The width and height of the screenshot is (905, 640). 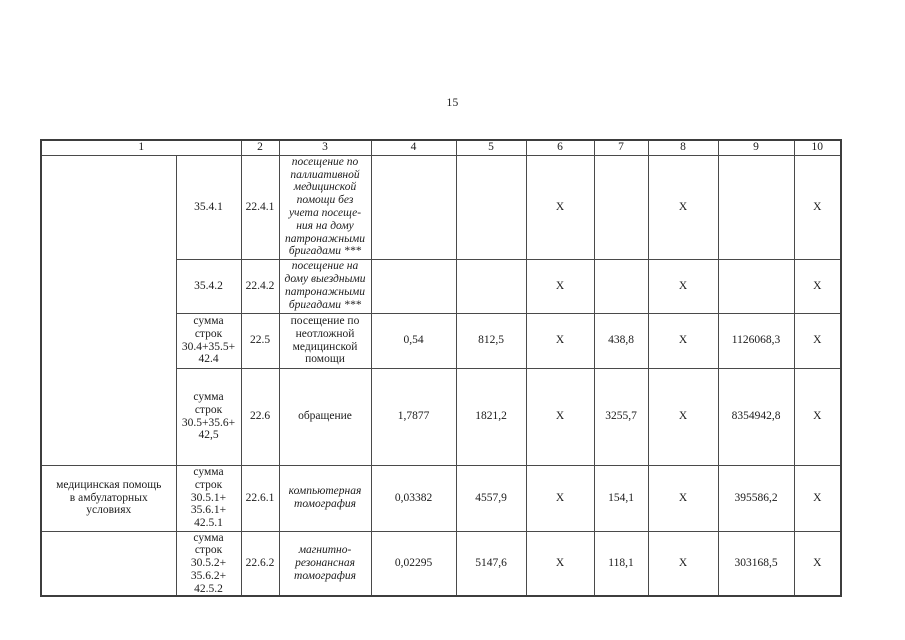 I want to click on table-header-row: 1 2 3 4 5 6 7 8 9 10, so click(x=441, y=147).